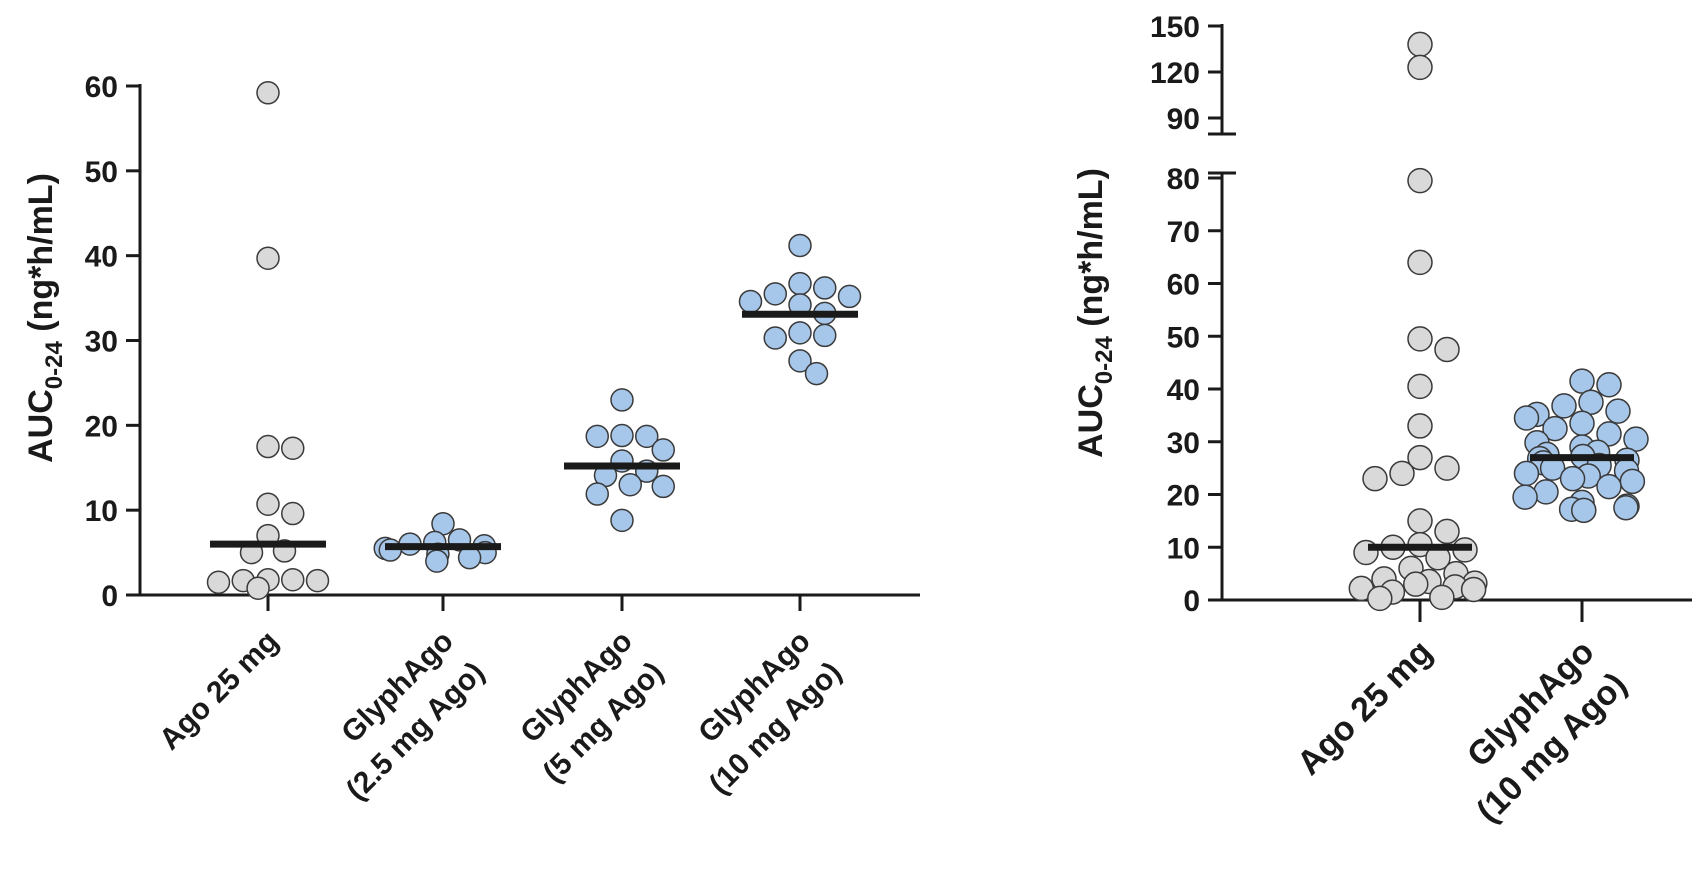 This screenshot has width=1700, height=895. What do you see at coordinates (588, 707) in the screenshot?
I see `left-category-label: GlyphAgo(5 mg Ago)` at bounding box center [588, 707].